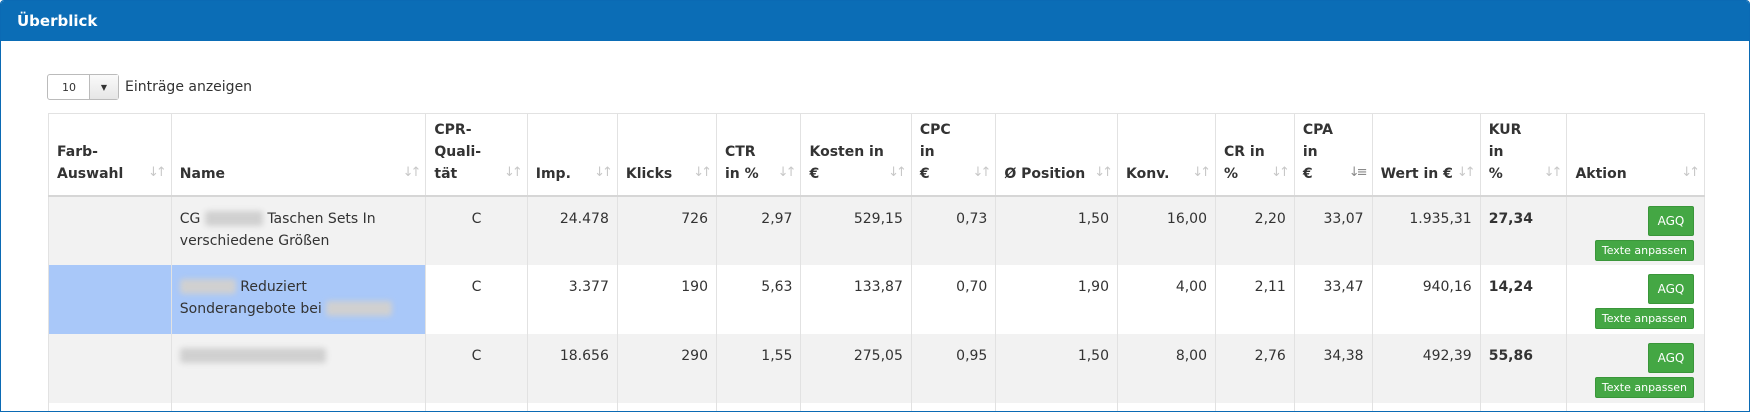 This screenshot has height=412, width=1752. Describe the element at coordinates (572, 368) in the screenshot. I see `imp-cell: 18.656` at that location.